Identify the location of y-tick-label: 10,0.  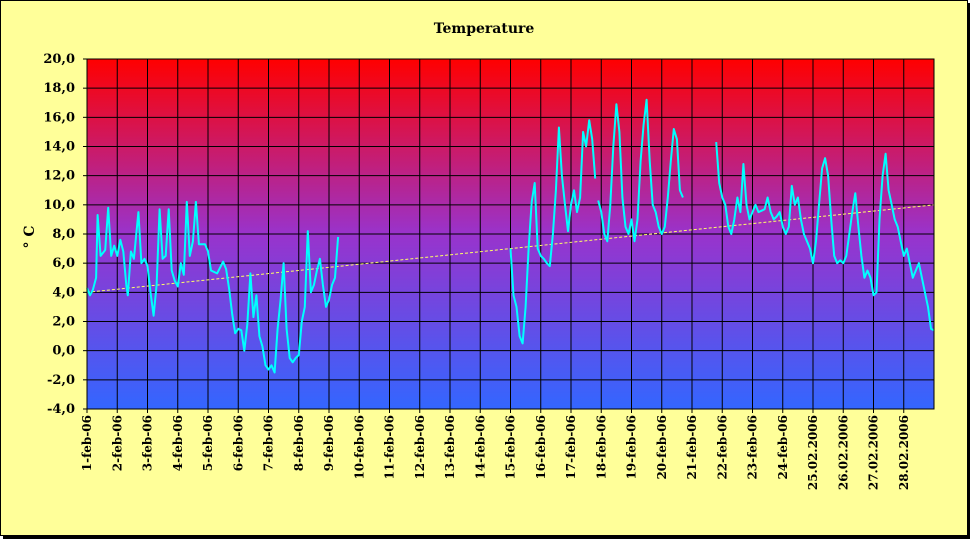
(59, 205).